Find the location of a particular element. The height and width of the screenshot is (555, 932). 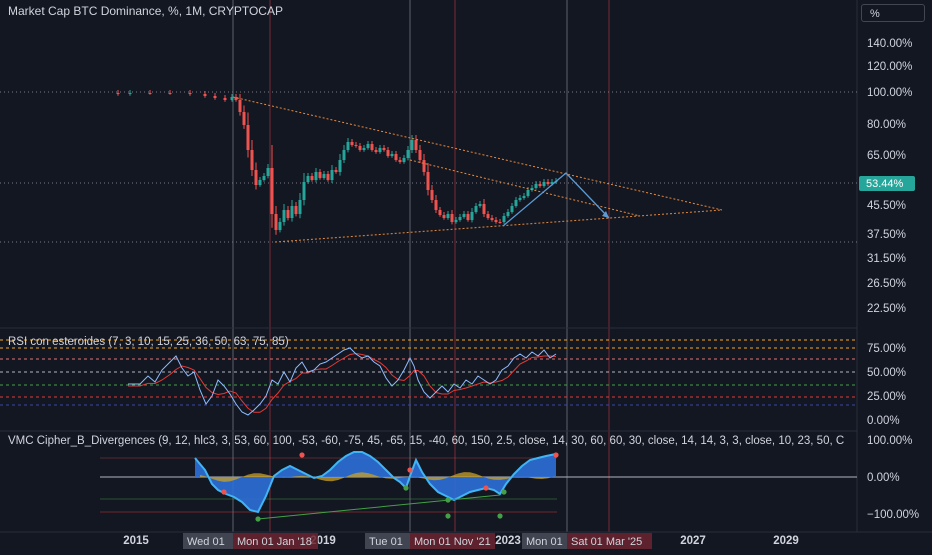

price-tick: 45.50% is located at coordinates (886, 206).